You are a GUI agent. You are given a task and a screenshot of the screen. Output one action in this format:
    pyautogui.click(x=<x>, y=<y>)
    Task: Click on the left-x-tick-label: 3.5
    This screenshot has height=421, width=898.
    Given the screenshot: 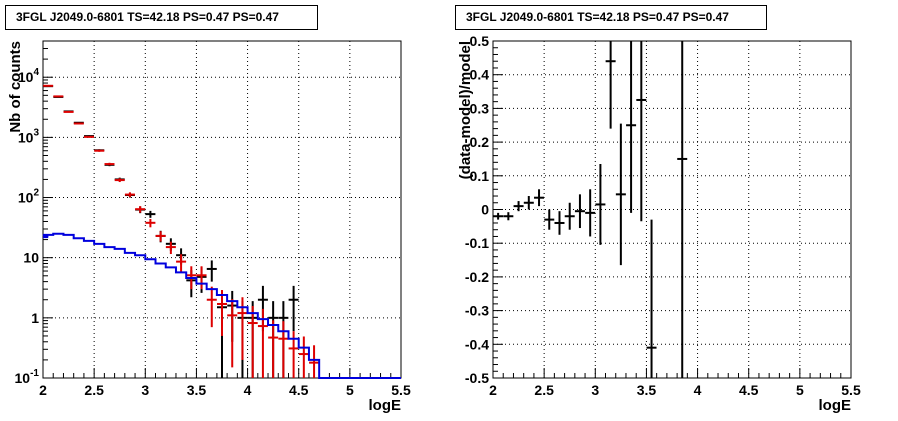 What is the action you would take?
    pyautogui.click(x=197, y=390)
    